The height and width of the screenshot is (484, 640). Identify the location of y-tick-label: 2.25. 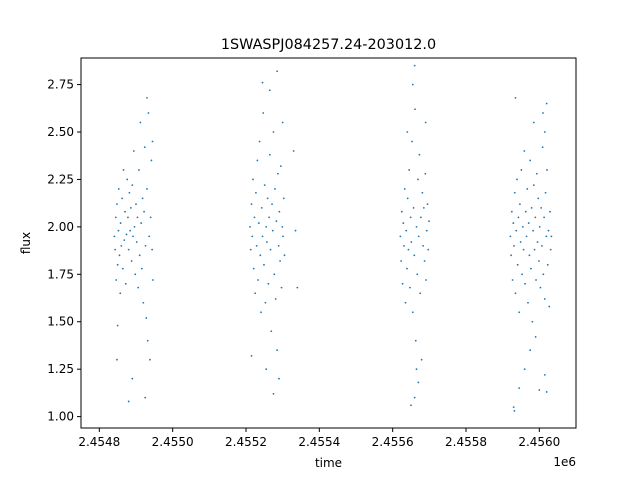
(60, 179).